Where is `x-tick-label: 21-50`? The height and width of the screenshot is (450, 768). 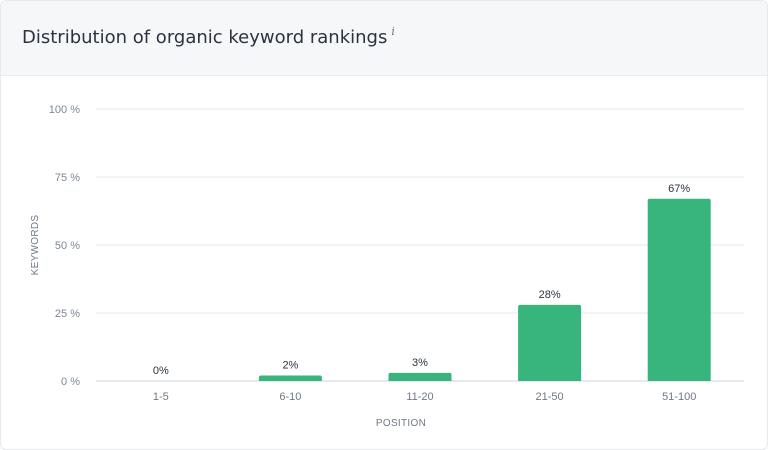
x-tick-label: 21-50 is located at coordinates (550, 397).